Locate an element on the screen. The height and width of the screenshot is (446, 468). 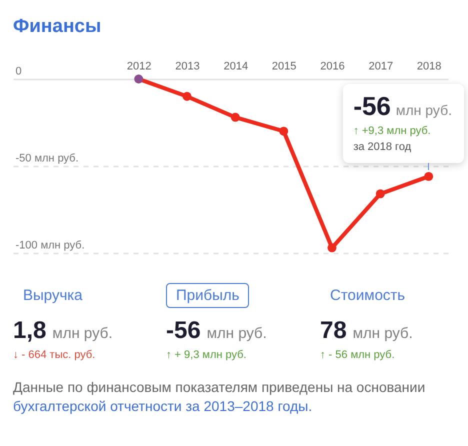
text: ↓ - 664 тыс. руб. is located at coordinates (54, 355).